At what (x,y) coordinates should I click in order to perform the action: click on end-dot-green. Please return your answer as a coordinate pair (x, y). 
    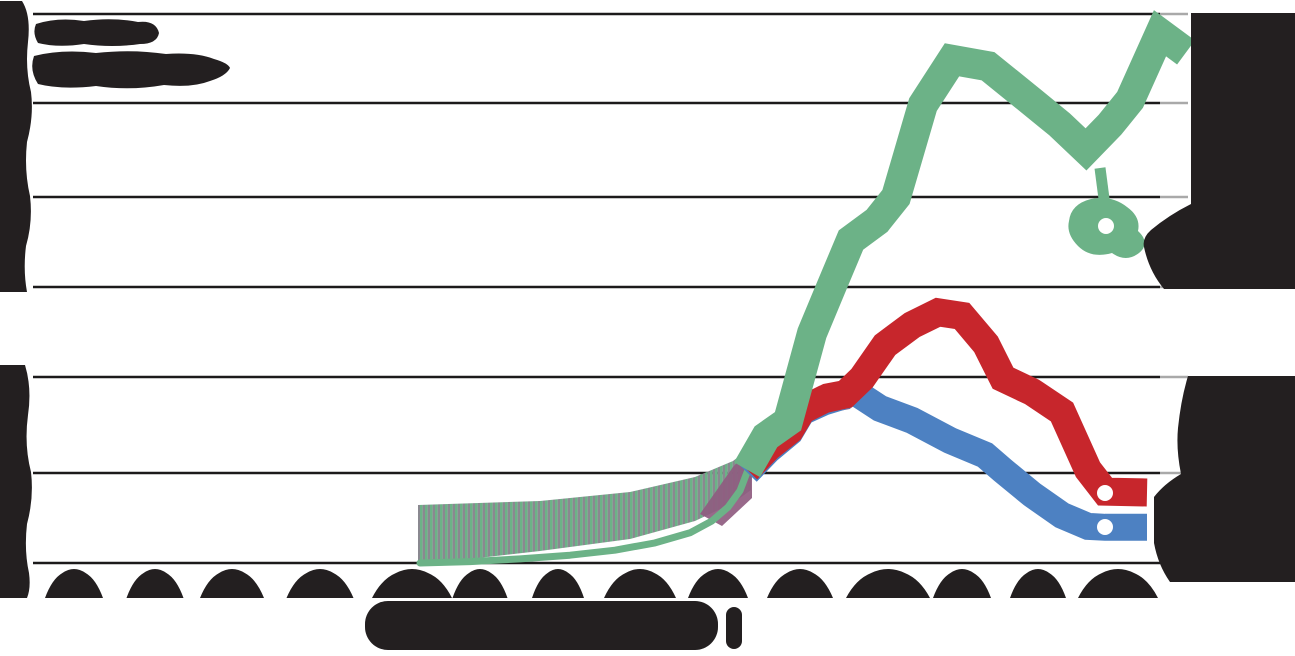
    Looking at the image, I should click on (1106, 226).